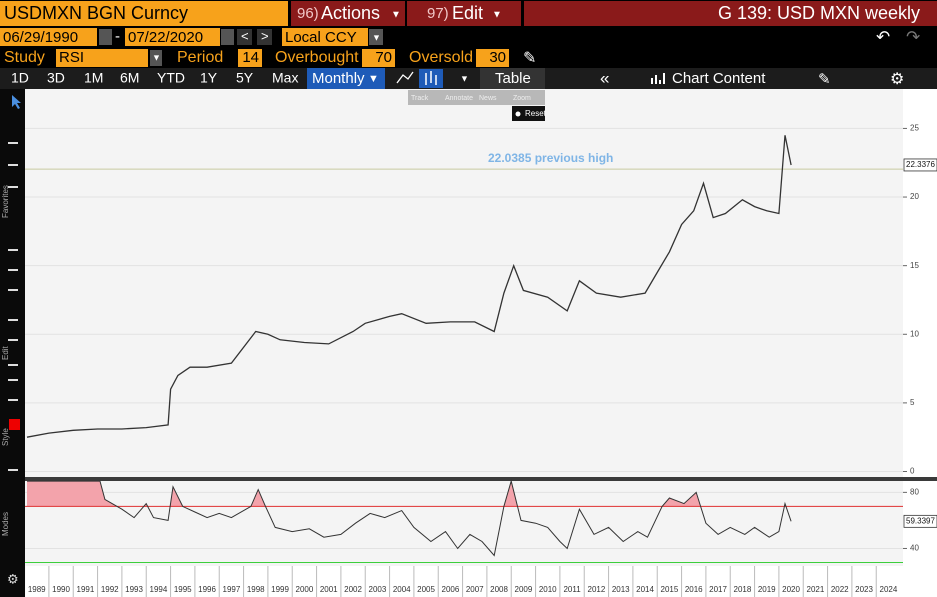 This screenshot has height=597, width=937. What do you see at coordinates (889, 589) in the screenshot?
I see `x-tick-label: 2024` at bounding box center [889, 589].